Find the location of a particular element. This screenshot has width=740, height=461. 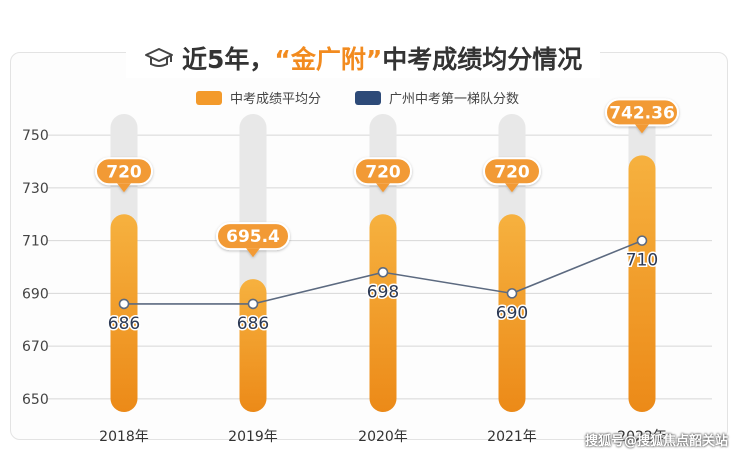

x-tick-label: 2018年 is located at coordinates (124, 437).